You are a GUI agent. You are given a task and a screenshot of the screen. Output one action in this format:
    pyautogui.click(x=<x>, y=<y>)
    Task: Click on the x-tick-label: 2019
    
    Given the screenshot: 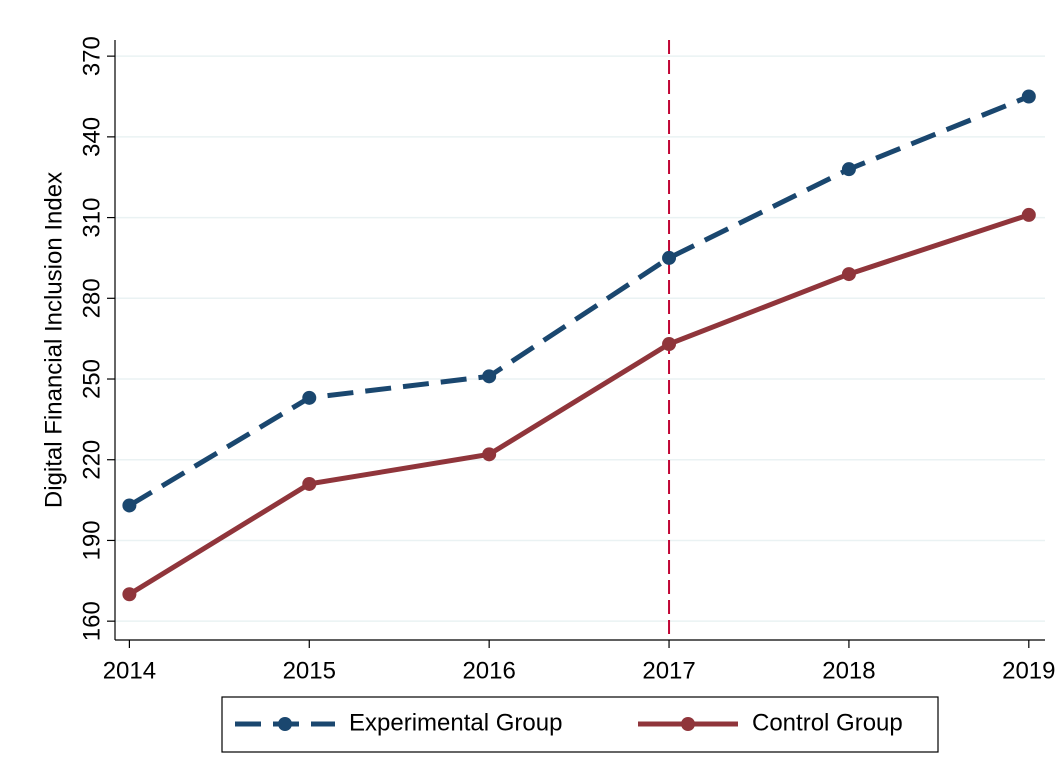 What is the action you would take?
    pyautogui.click(x=1028, y=670)
    